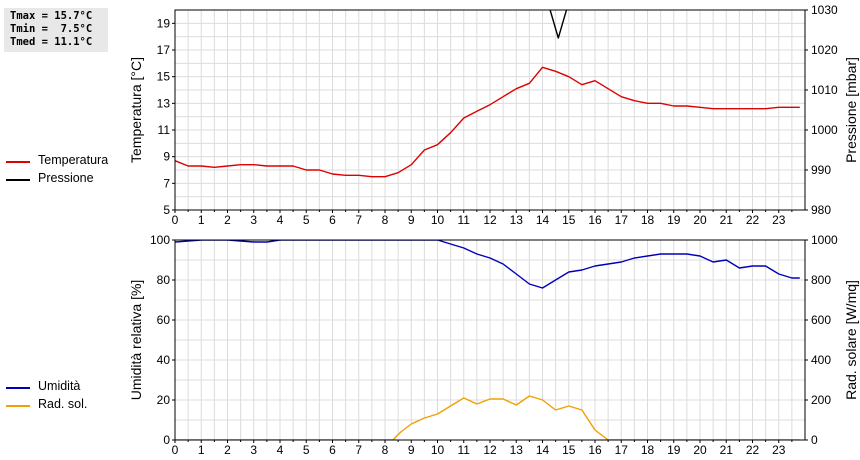 The image size is (860, 460). What do you see at coordinates (164, 77) in the screenshot?
I see `y-tick-label: 15` at bounding box center [164, 77].